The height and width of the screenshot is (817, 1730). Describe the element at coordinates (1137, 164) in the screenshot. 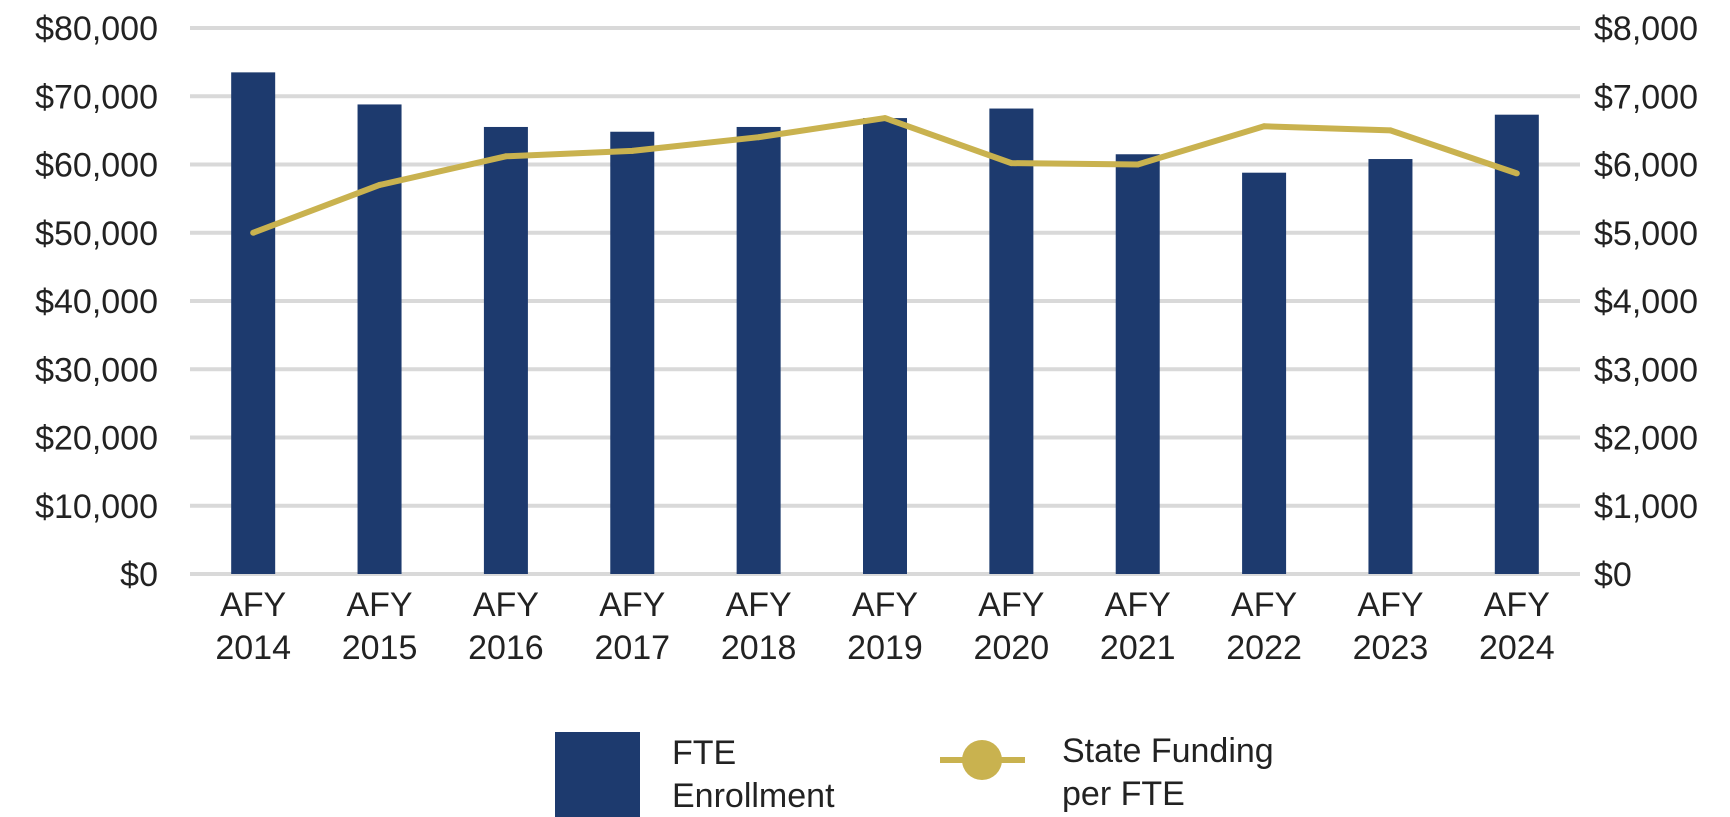

I see `line-point-2021` at that location.